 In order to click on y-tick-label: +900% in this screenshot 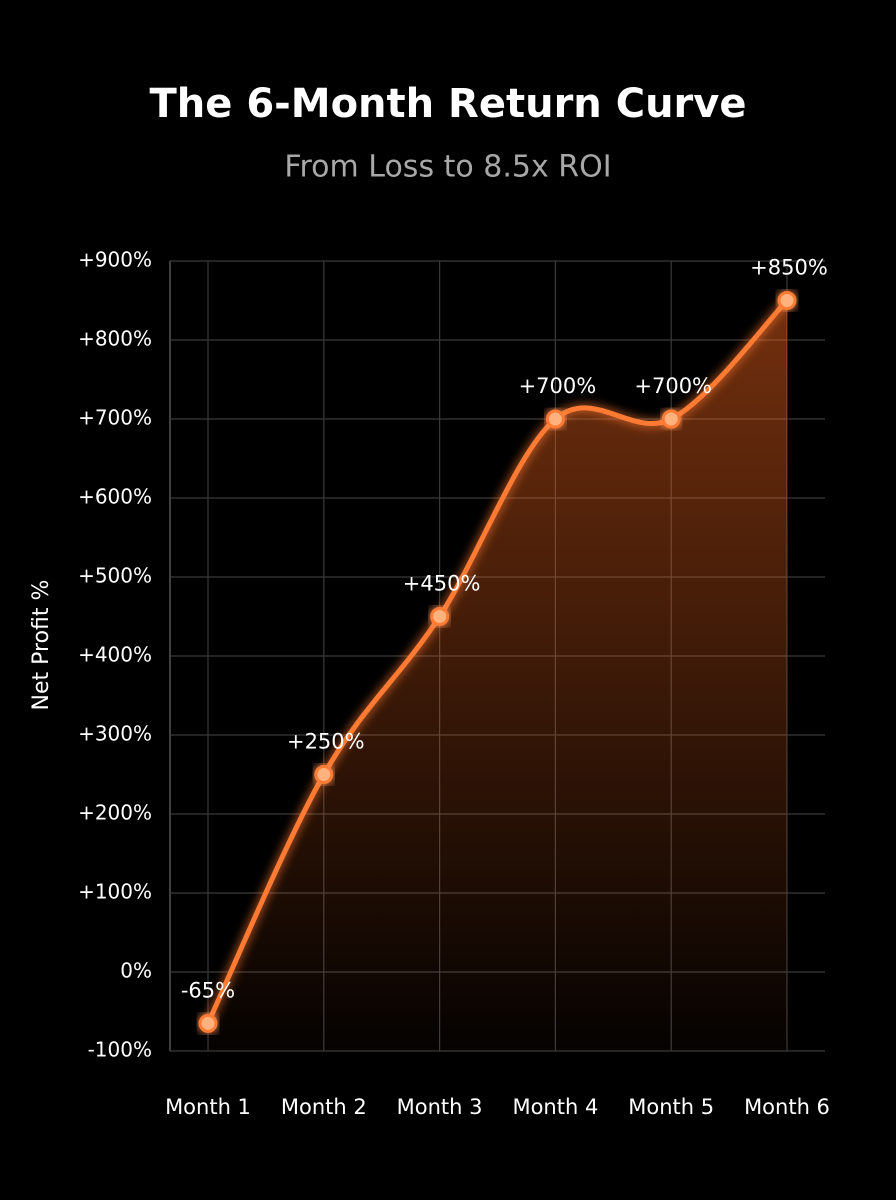, I will do `click(115, 260)`.